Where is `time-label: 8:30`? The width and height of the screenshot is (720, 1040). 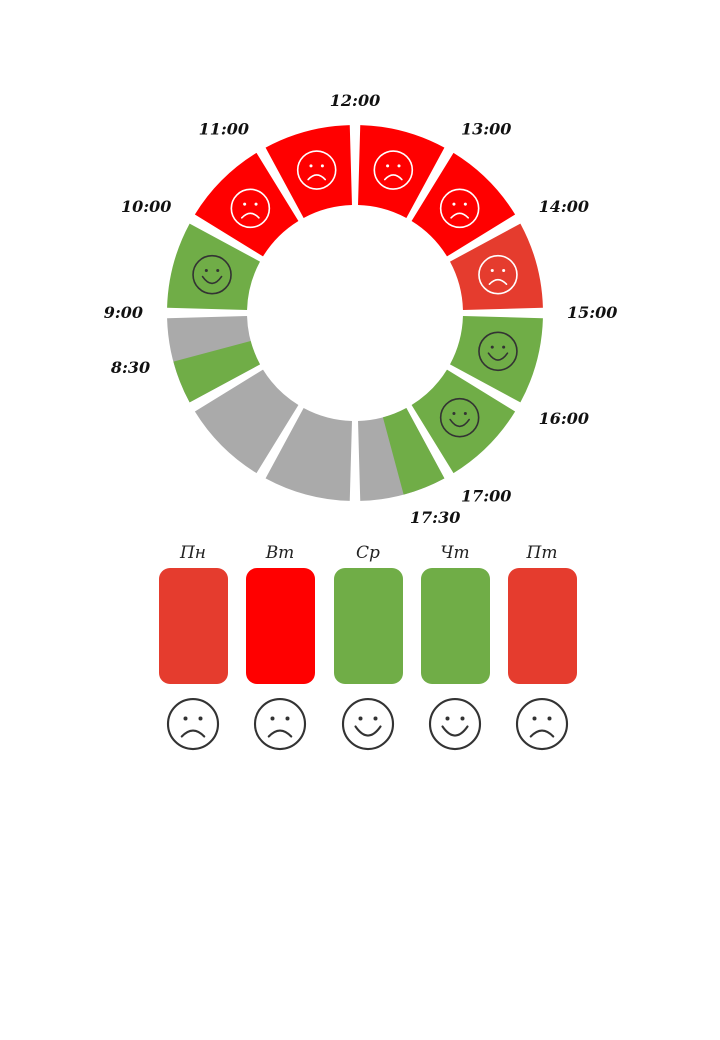
time-label: 8:30 is located at coordinates (130, 367).